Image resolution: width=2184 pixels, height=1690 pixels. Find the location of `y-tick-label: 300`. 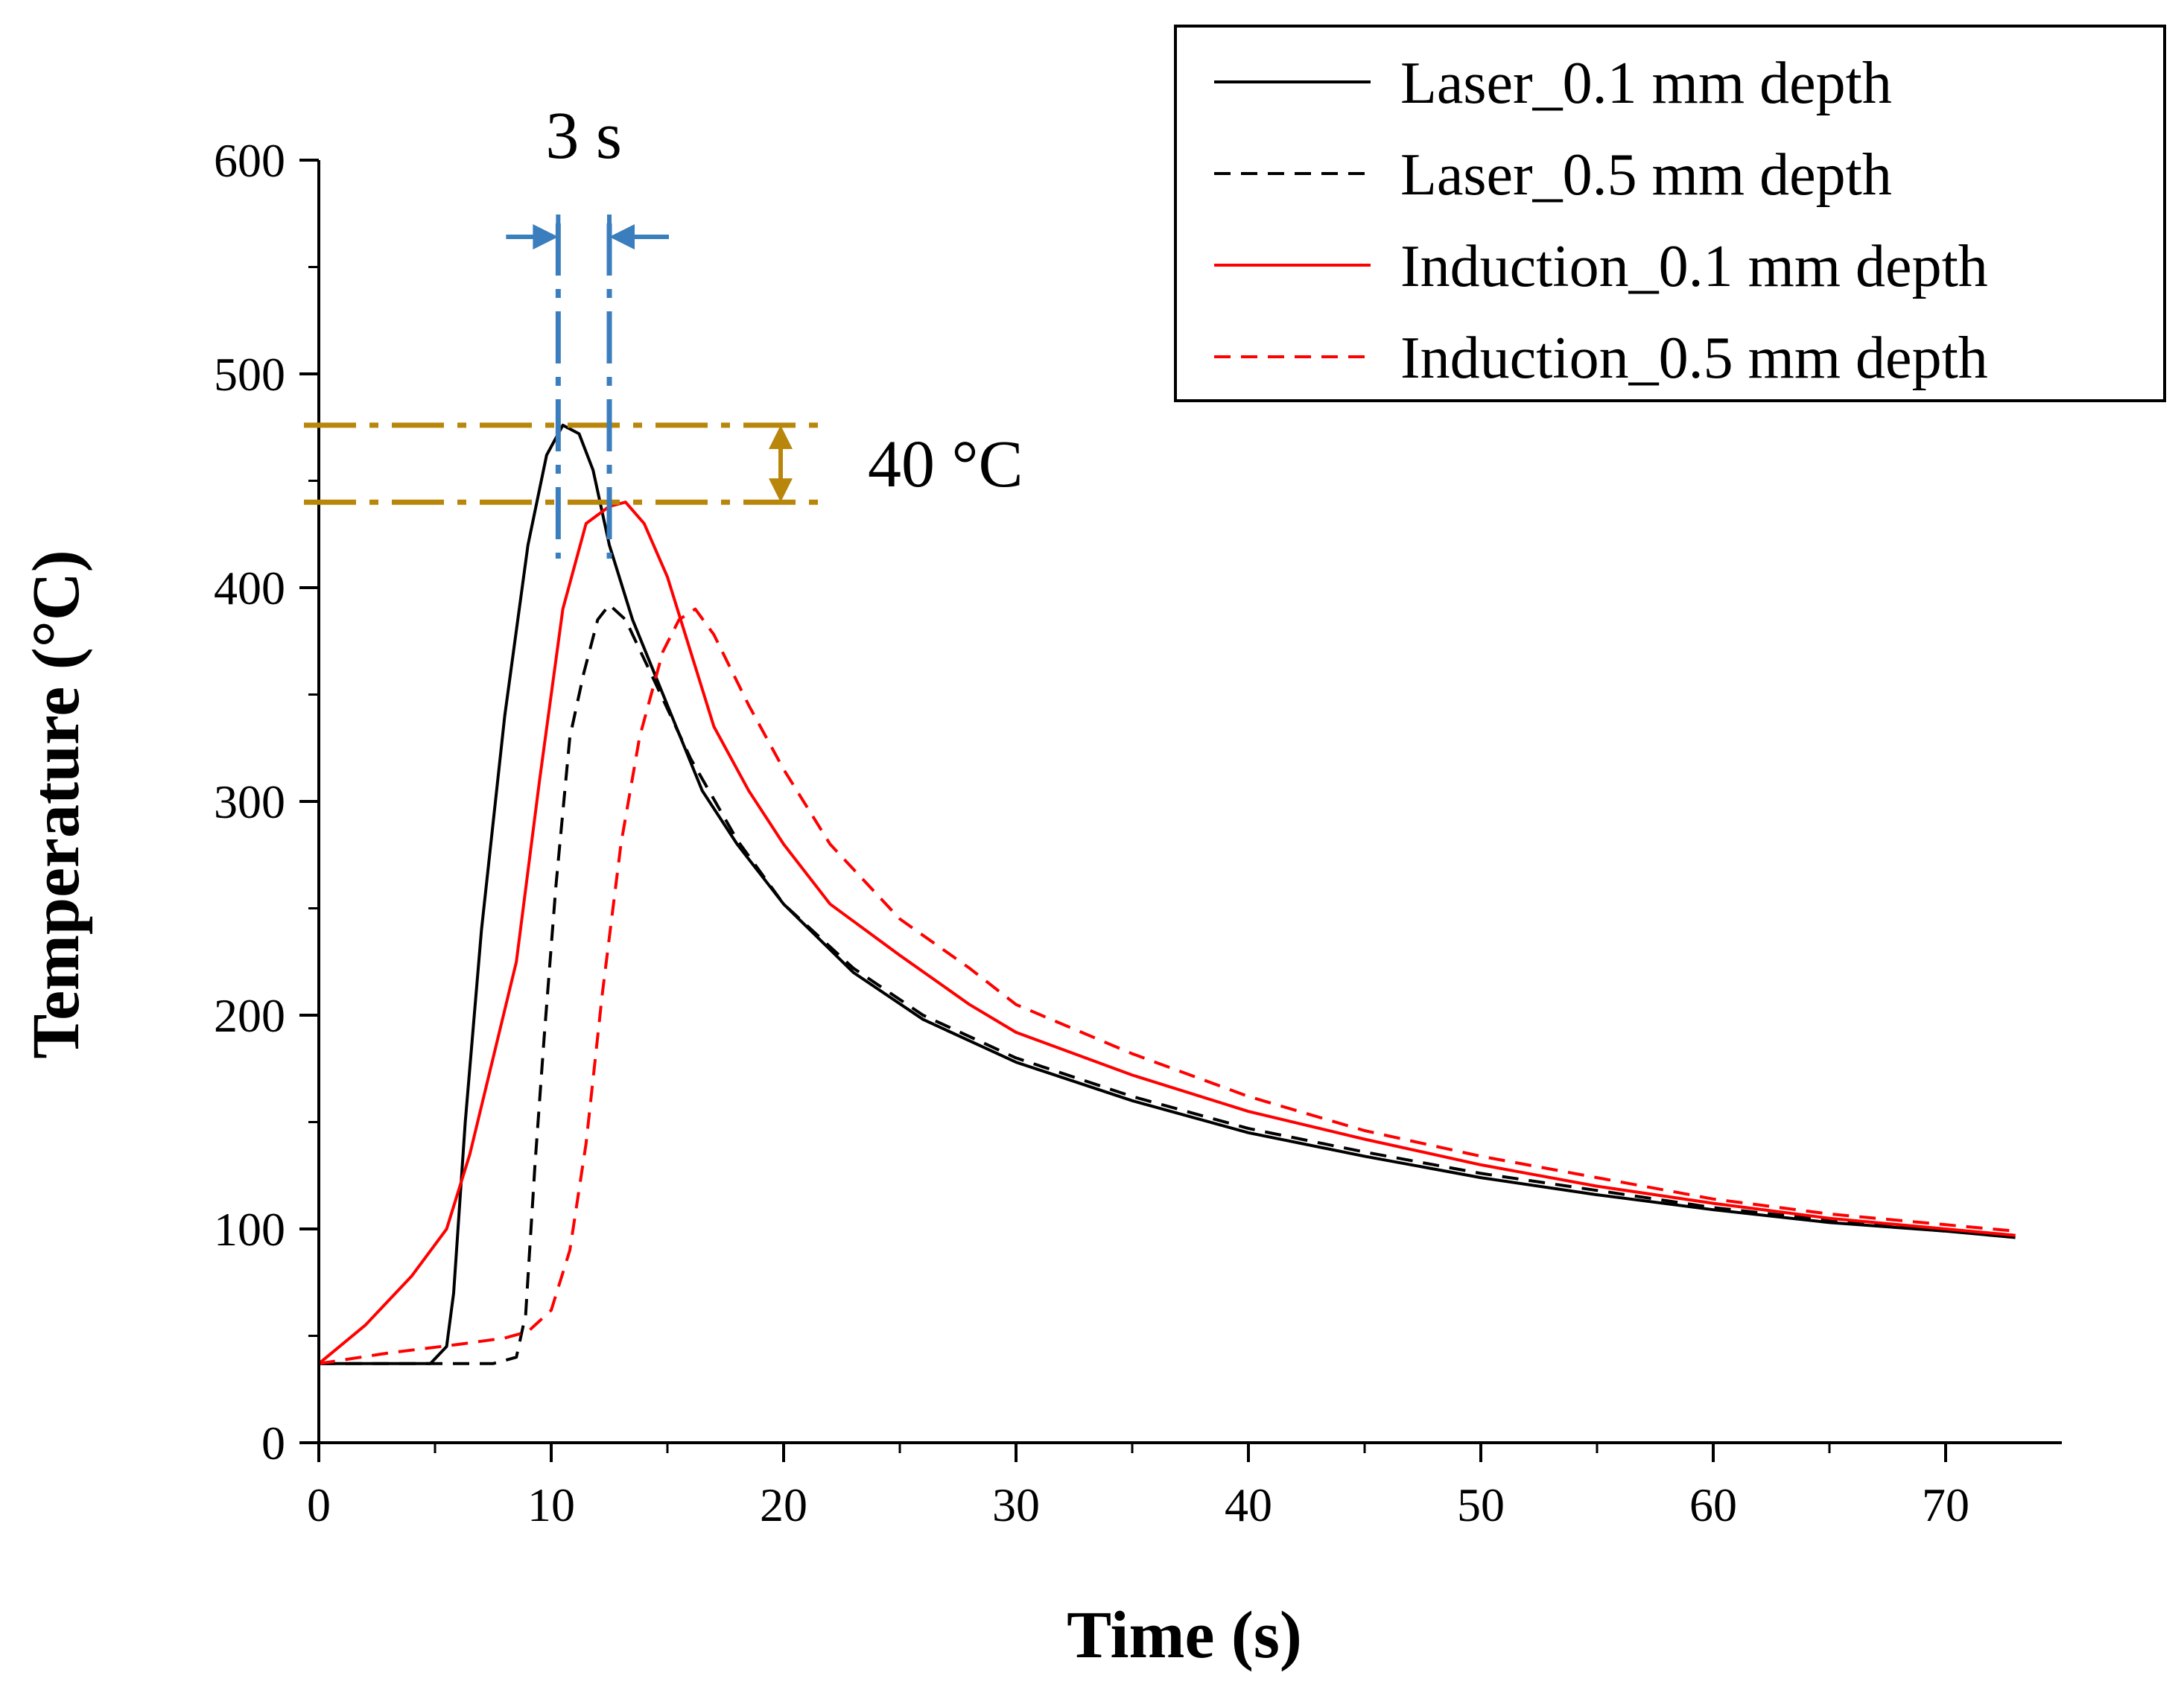

y-tick-label: 300 is located at coordinates (249, 801).